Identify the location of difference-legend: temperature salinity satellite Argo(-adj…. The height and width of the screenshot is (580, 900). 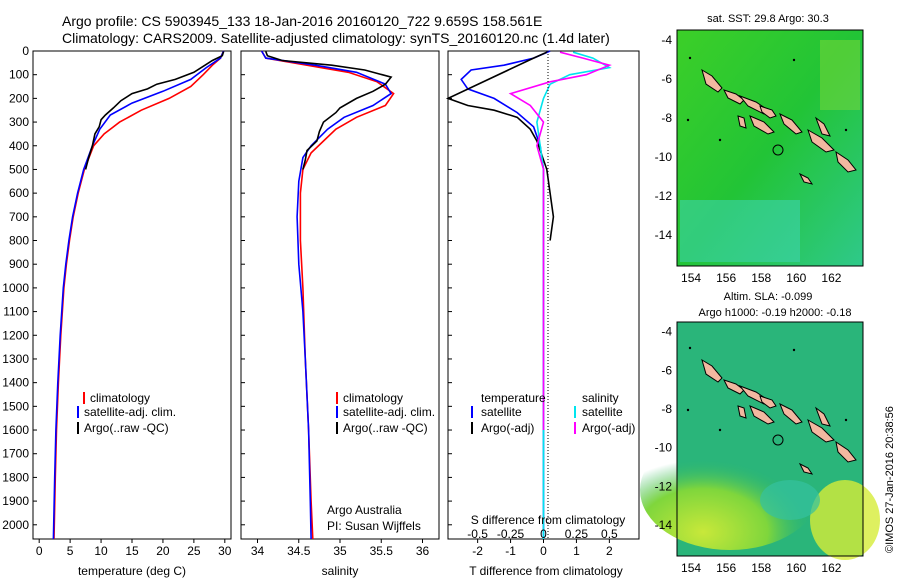
(553, 413).